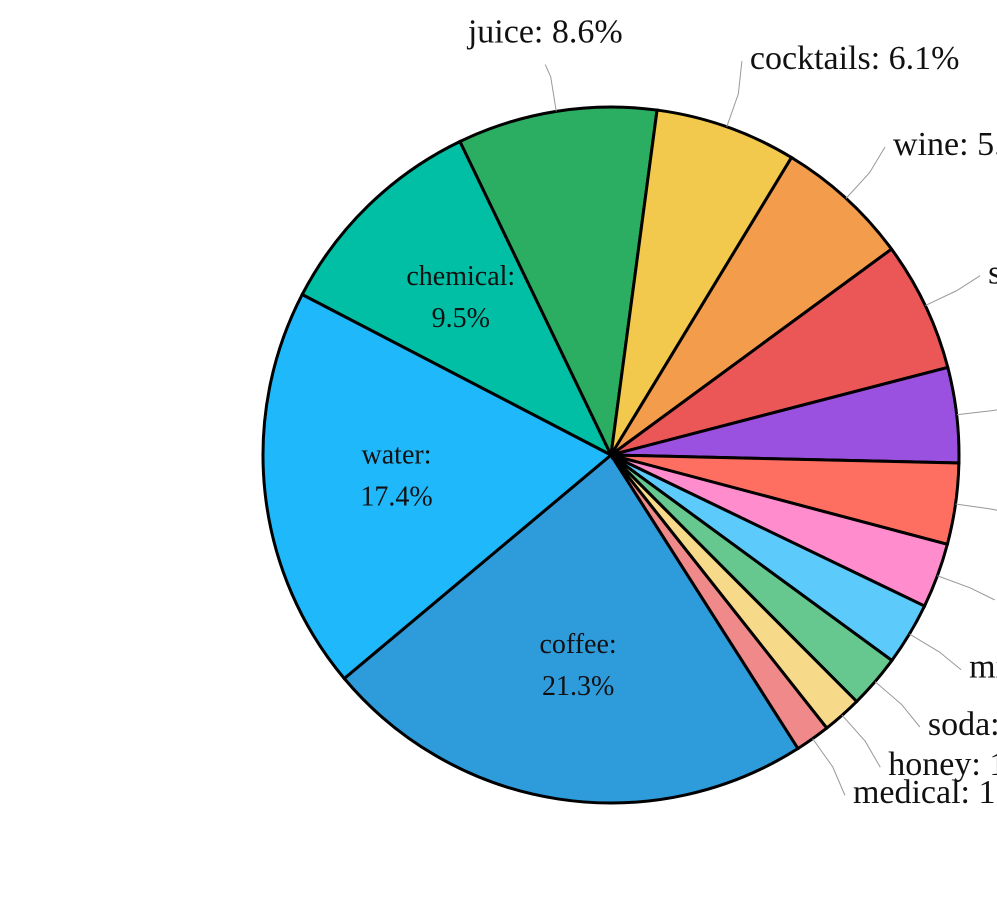  I want to click on slice-label: water: 17.4%, so click(396, 476).